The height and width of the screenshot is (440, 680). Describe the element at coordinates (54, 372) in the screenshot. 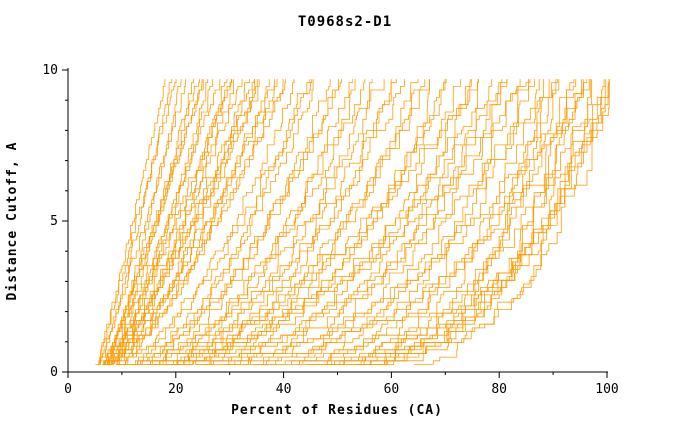

I see `y-tick-label: 0` at that location.